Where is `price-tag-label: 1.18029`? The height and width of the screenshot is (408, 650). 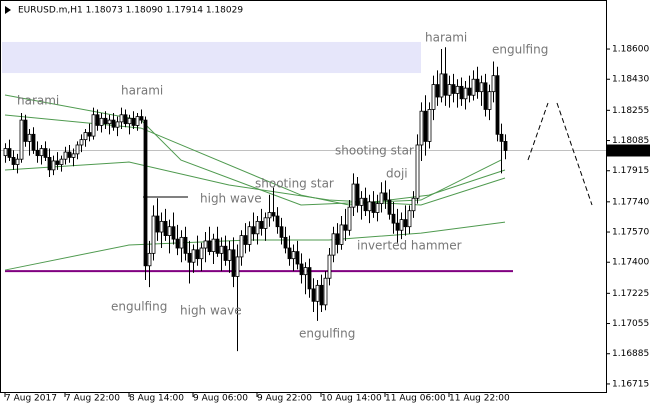
price-tag-label: 1.18029 is located at coordinates (630, 151).